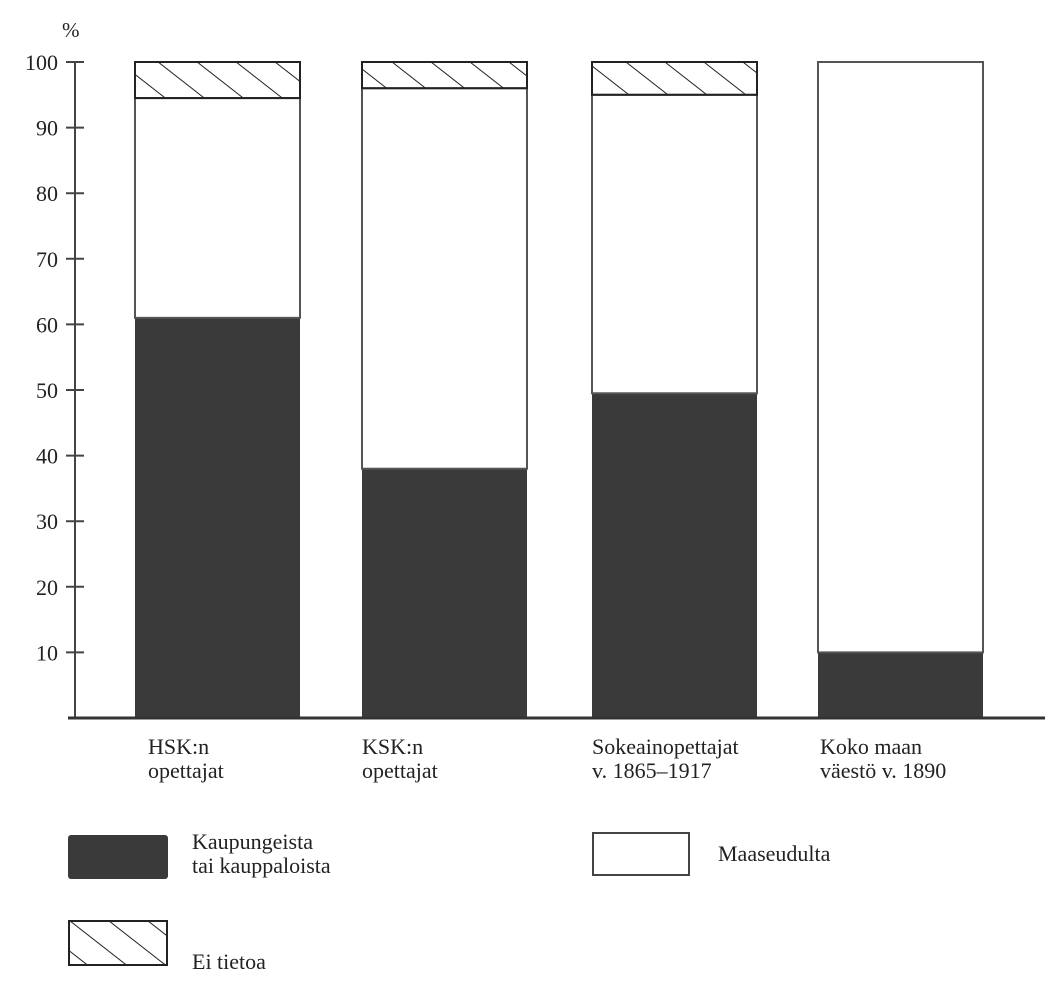  What do you see at coordinates (665, 758) in the screenshot?
I see `x-category-label: Sokeainopettajat v. 1865–1917` at bounding box center [665, 758].